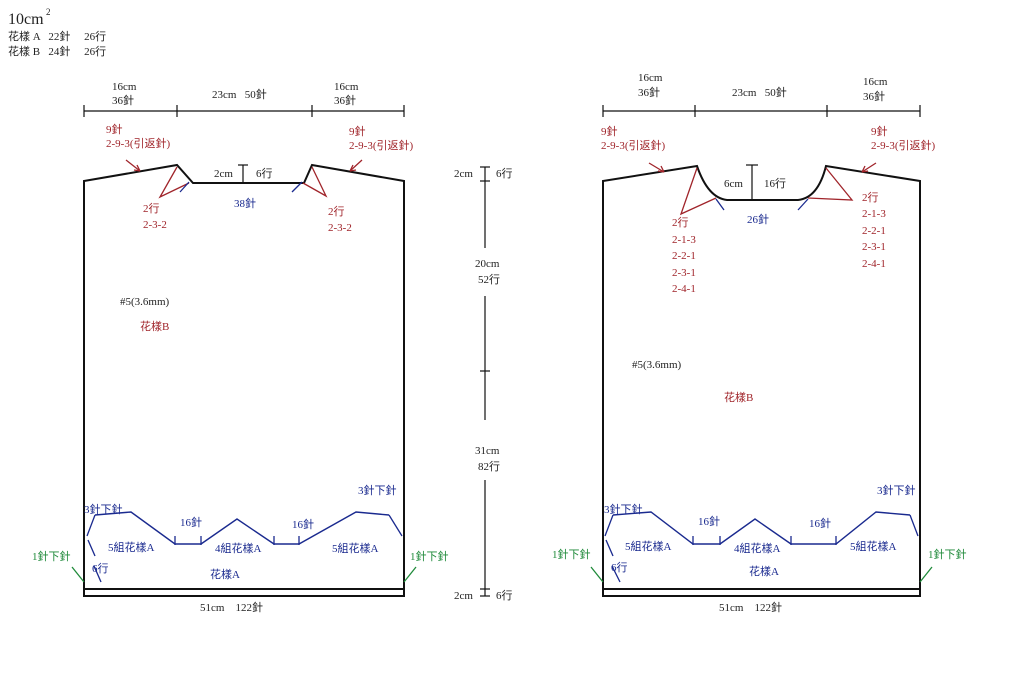  I want to click on front-shoulder-right-1: 9針, so click(357, 131).